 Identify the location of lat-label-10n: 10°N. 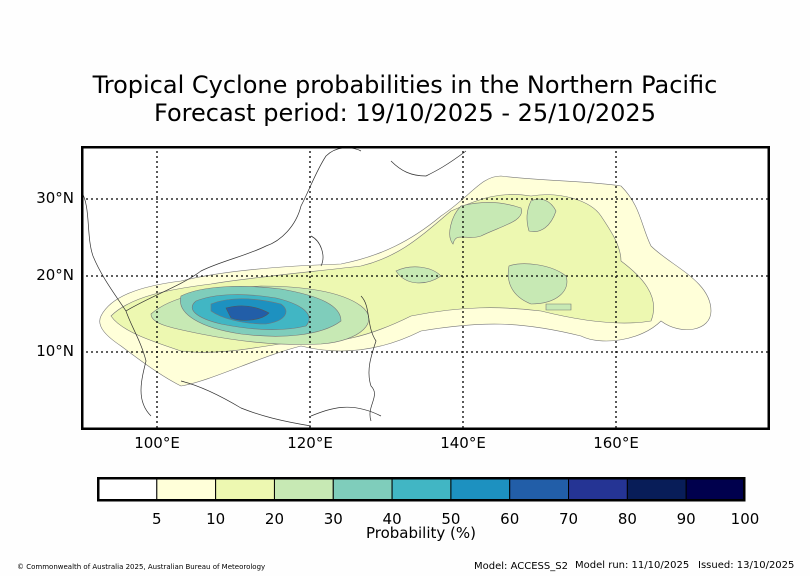
(55, 351).